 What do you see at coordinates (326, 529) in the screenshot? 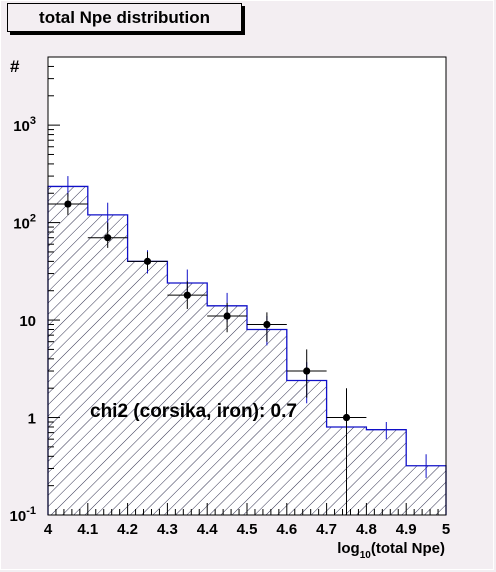
I see `x-tick-label: 4.7` at bounding box center [326, 529].